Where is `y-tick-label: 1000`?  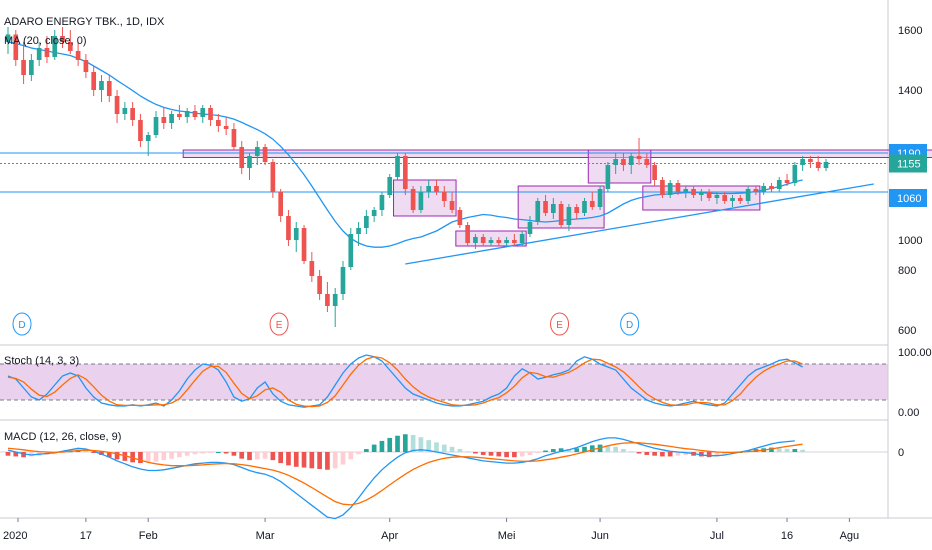
y-tick-label: 1000 is located at coordinates (910, 241).